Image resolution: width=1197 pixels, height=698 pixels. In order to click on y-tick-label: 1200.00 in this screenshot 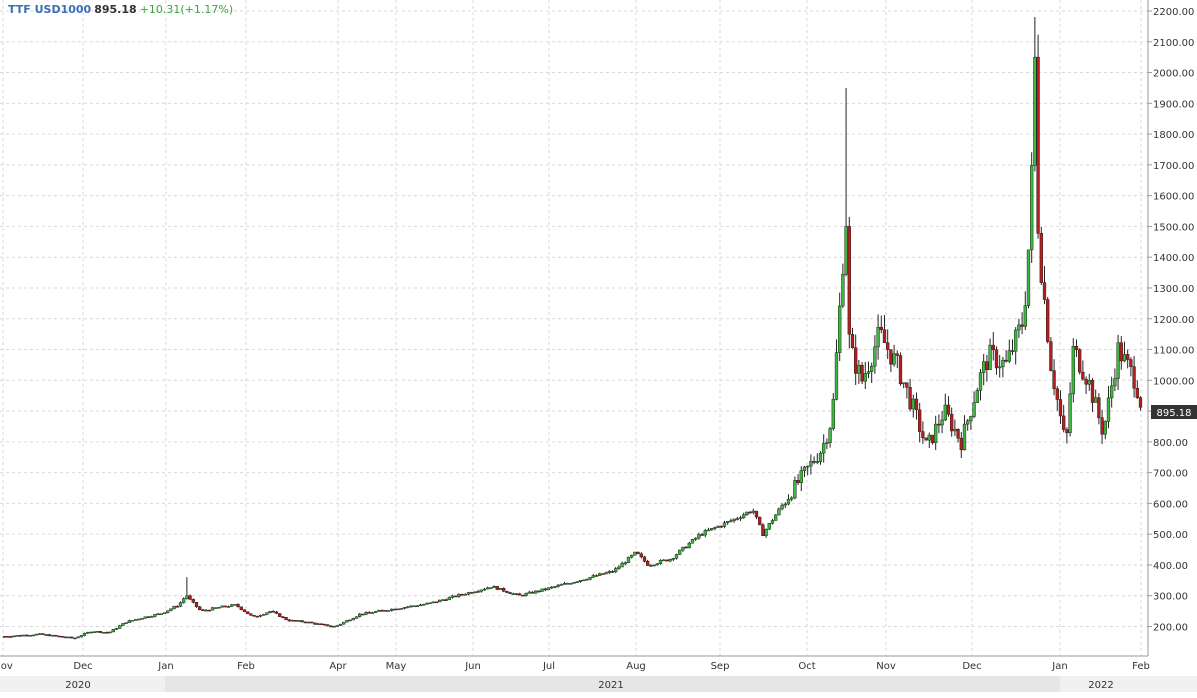, I will do `click(1173, 320)`.